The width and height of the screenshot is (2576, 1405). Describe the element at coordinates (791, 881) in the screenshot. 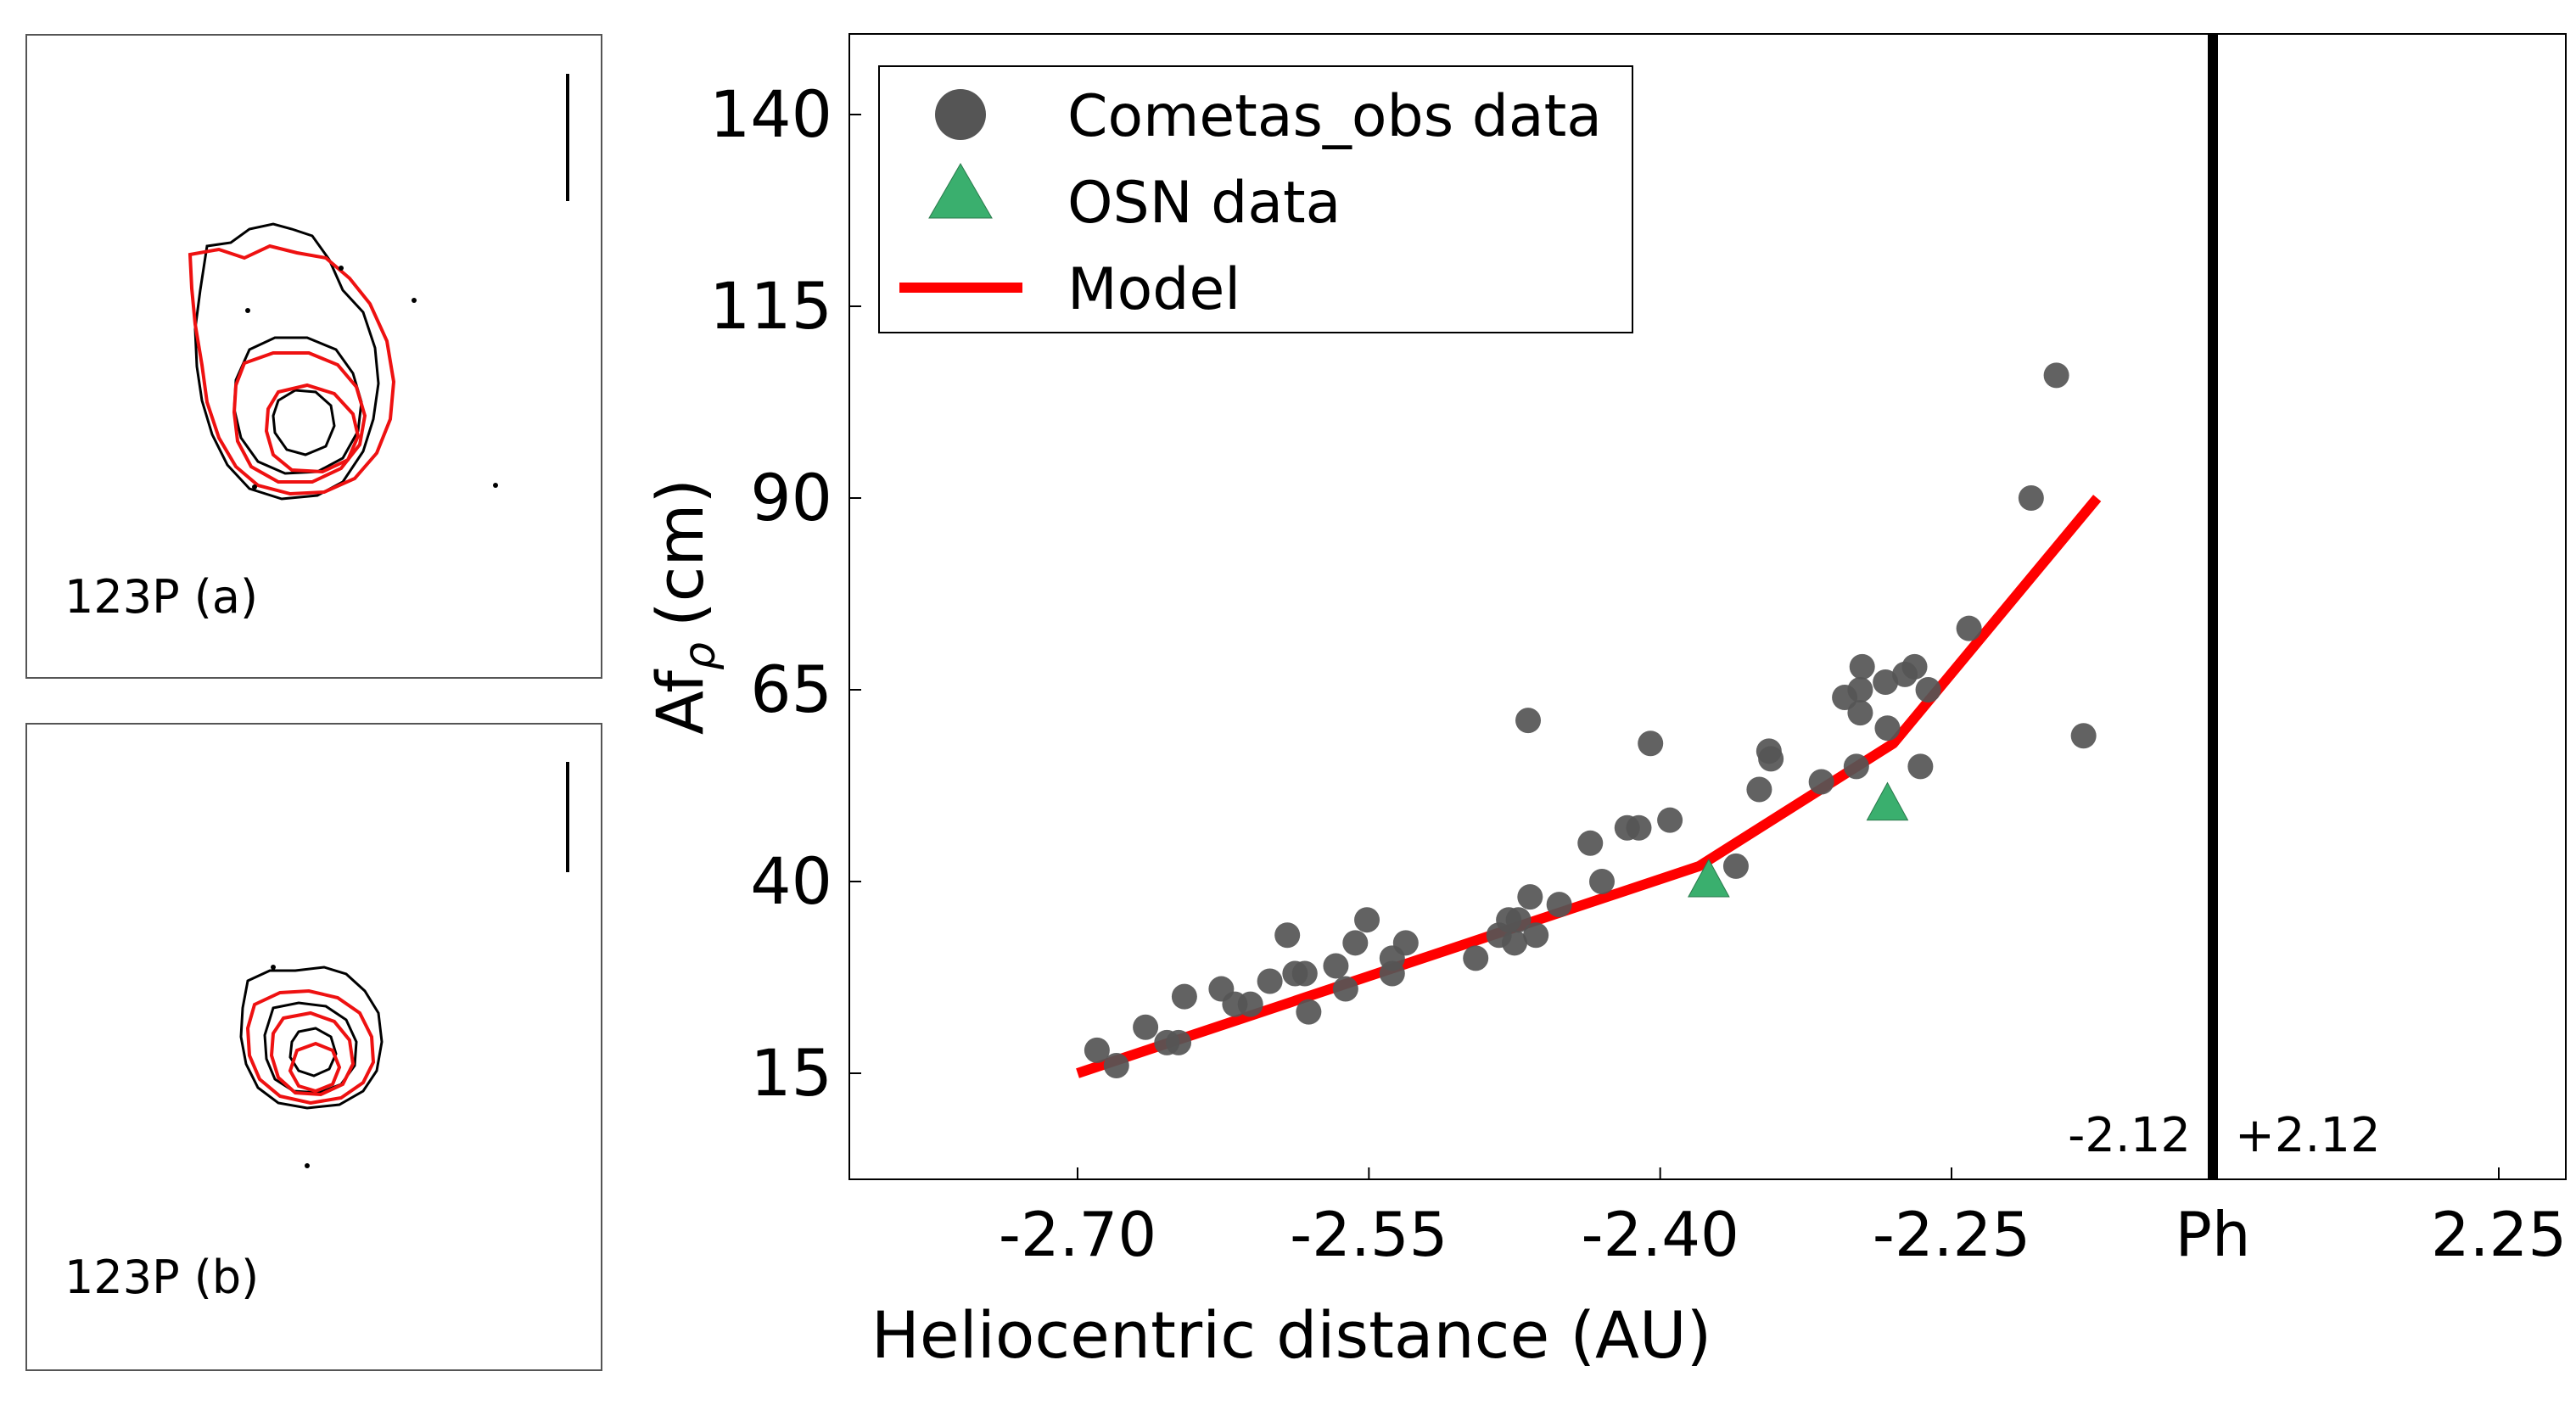

I see `y-tick-label: 40` at that location.